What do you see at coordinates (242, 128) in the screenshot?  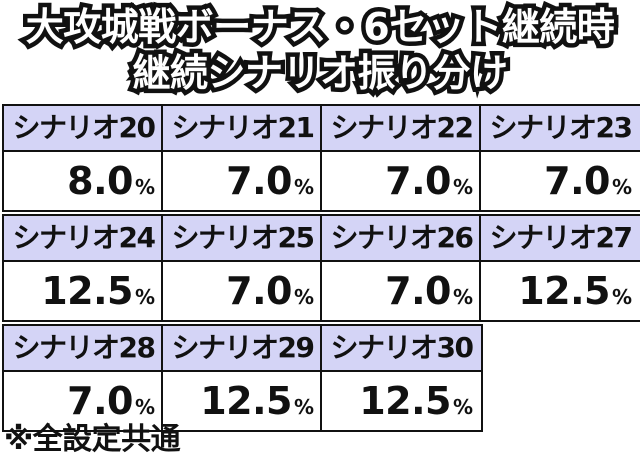 I see `scenario-label: シナリオ21` at bounding box center [242, 128].